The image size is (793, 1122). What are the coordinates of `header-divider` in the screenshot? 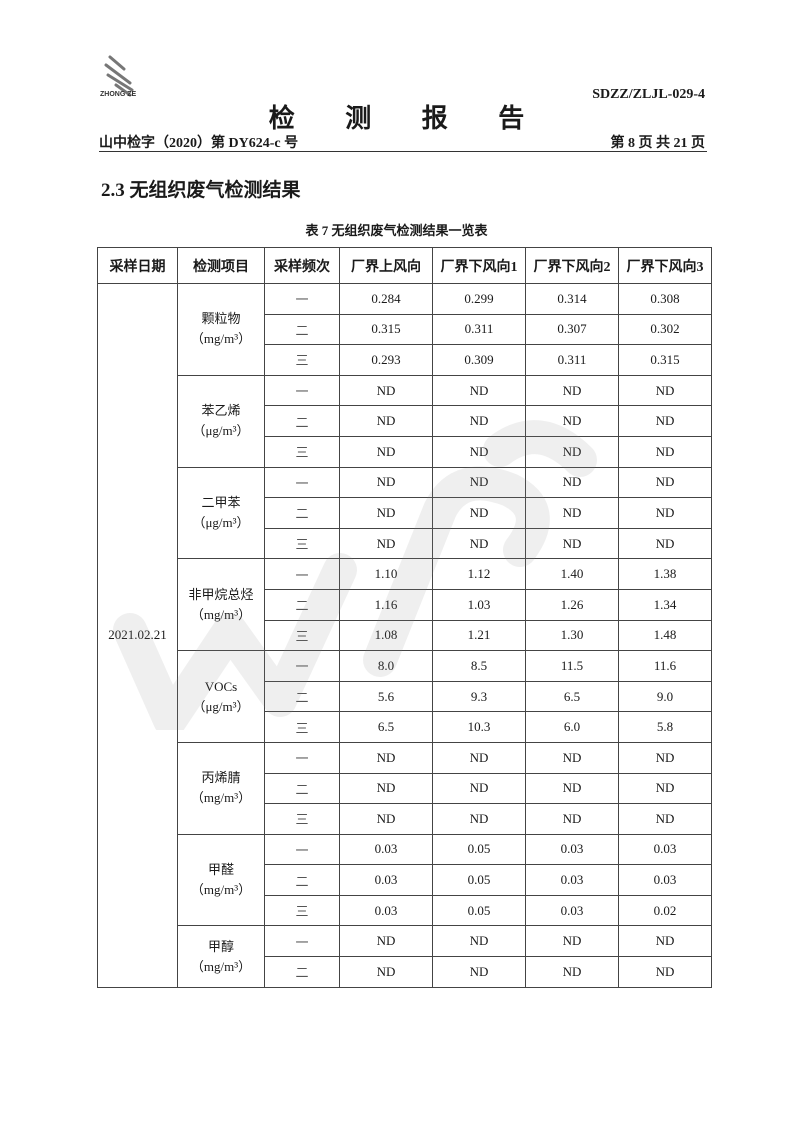 It's located at (403, 151).